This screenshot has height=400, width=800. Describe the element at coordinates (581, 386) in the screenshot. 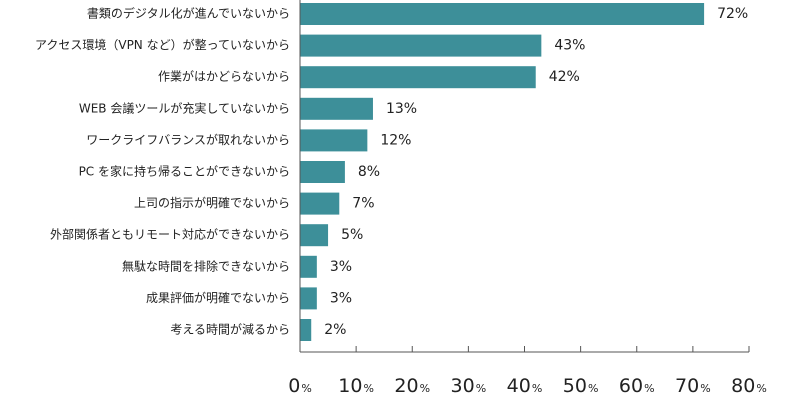

I see `x-tick-label-5: 50%` at that location.